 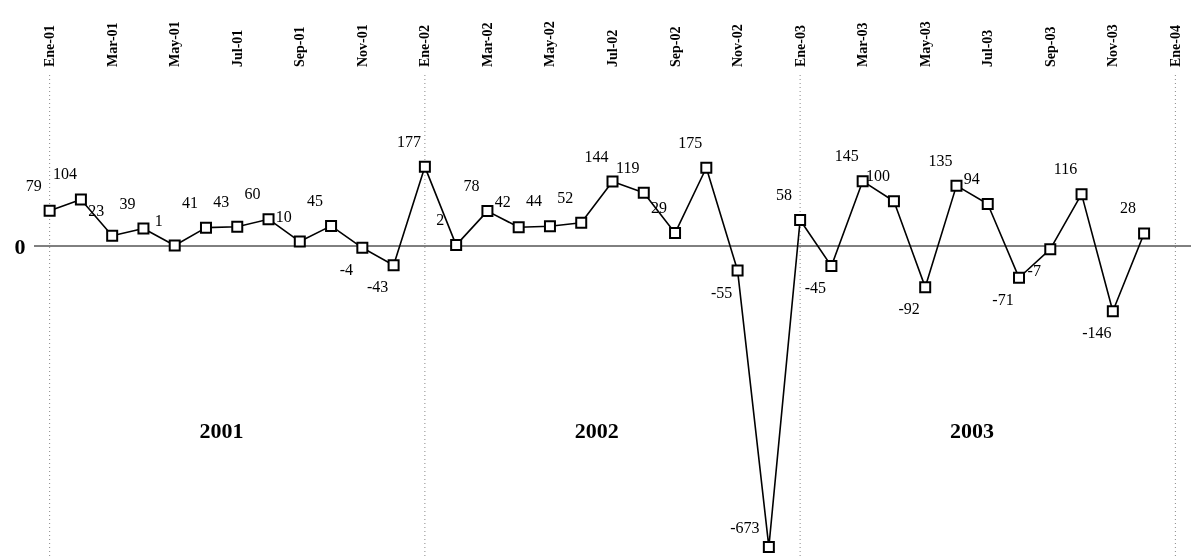 I want to click on data-label: -71, so click(x=1003, y=299).